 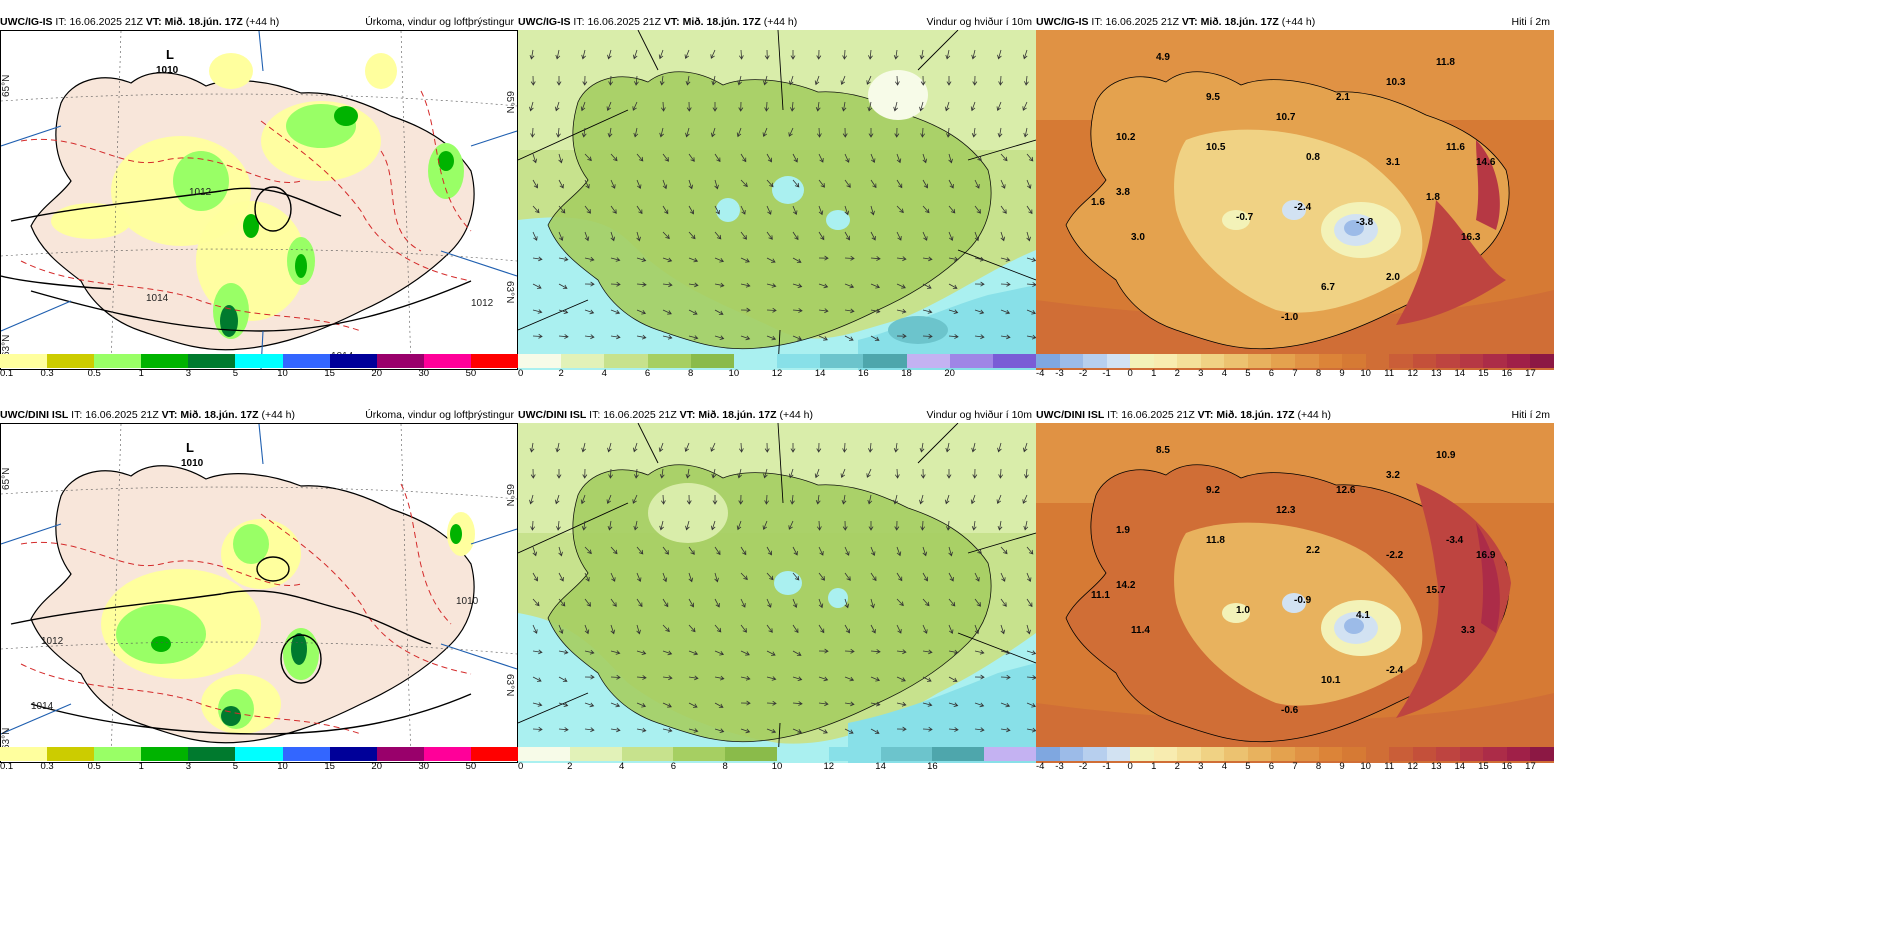 I want to click on temp-spot-value: 15.7, so click(x=1436, y=590).